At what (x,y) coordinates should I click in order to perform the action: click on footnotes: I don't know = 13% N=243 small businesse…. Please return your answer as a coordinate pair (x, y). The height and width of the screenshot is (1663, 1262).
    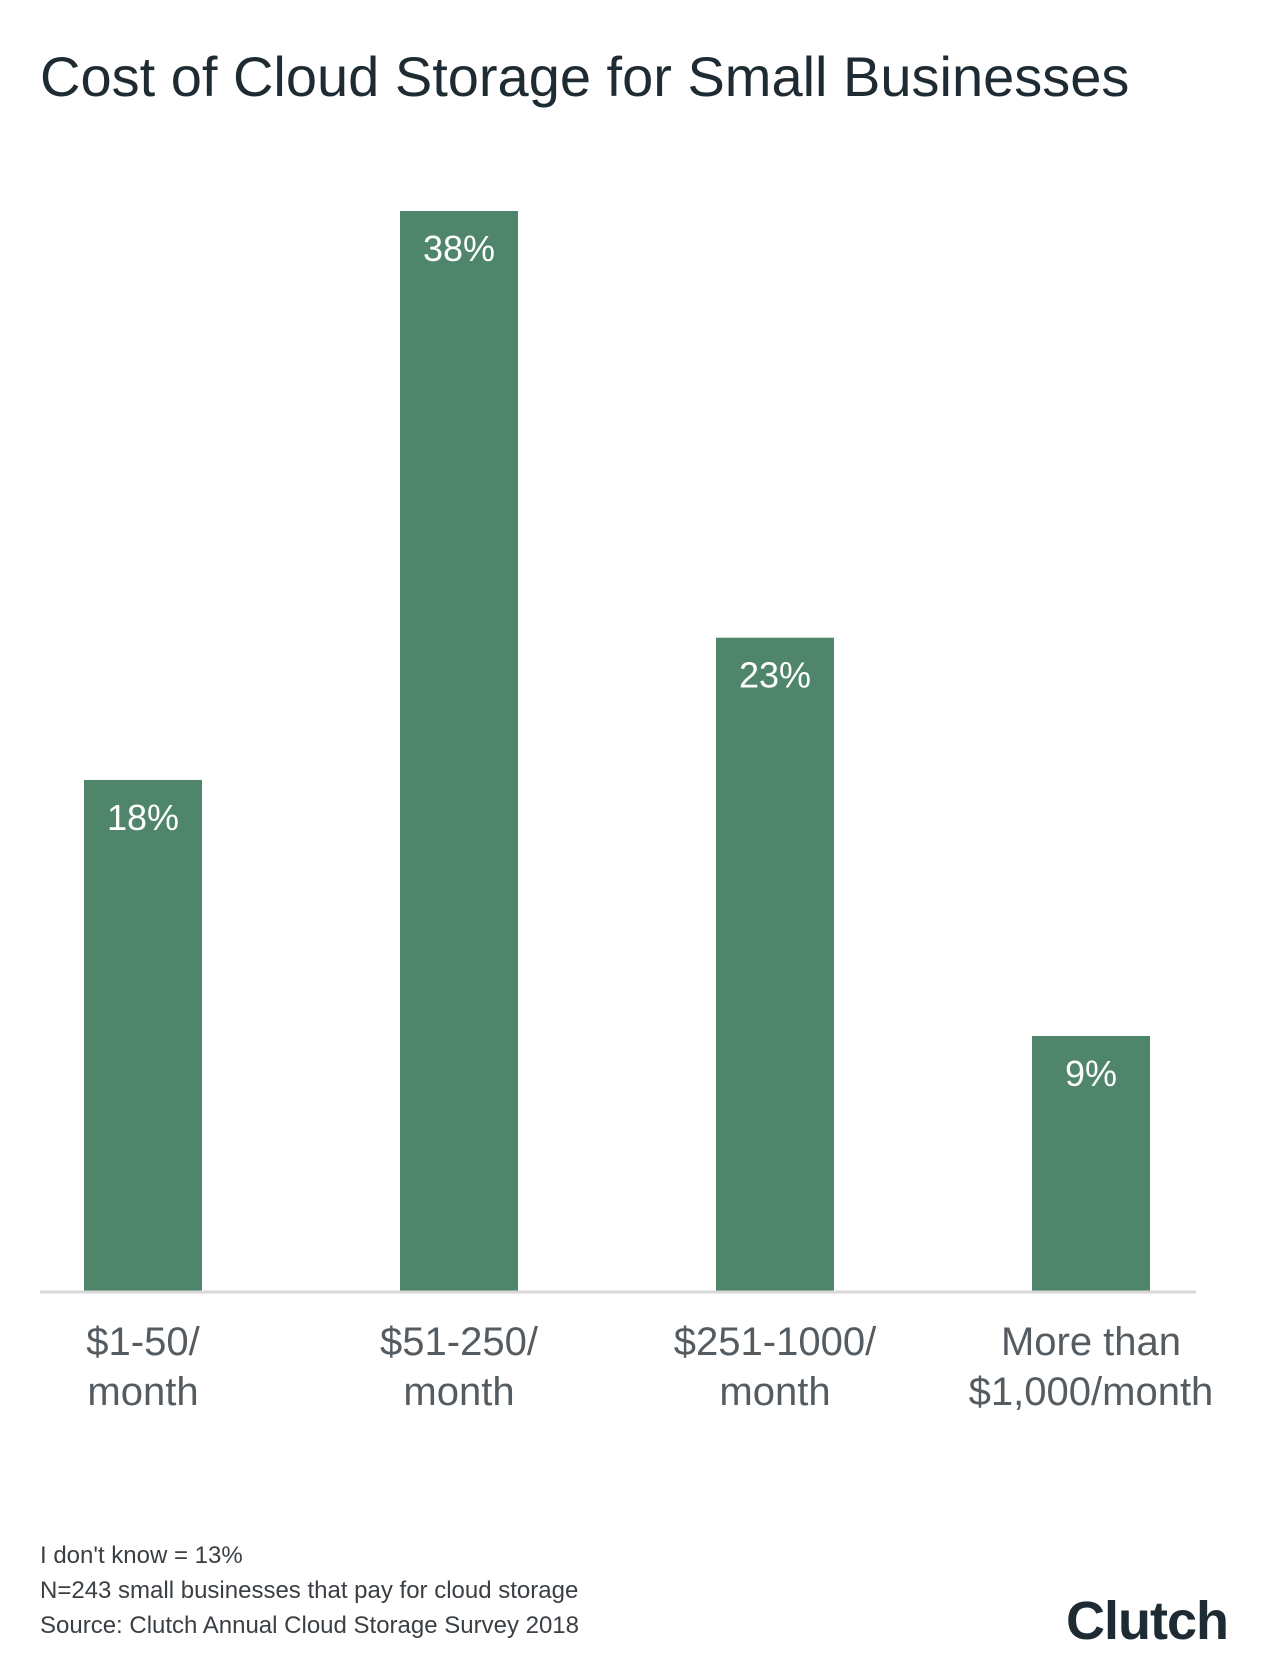
    Looking at the image, I should click on (309, 1590).